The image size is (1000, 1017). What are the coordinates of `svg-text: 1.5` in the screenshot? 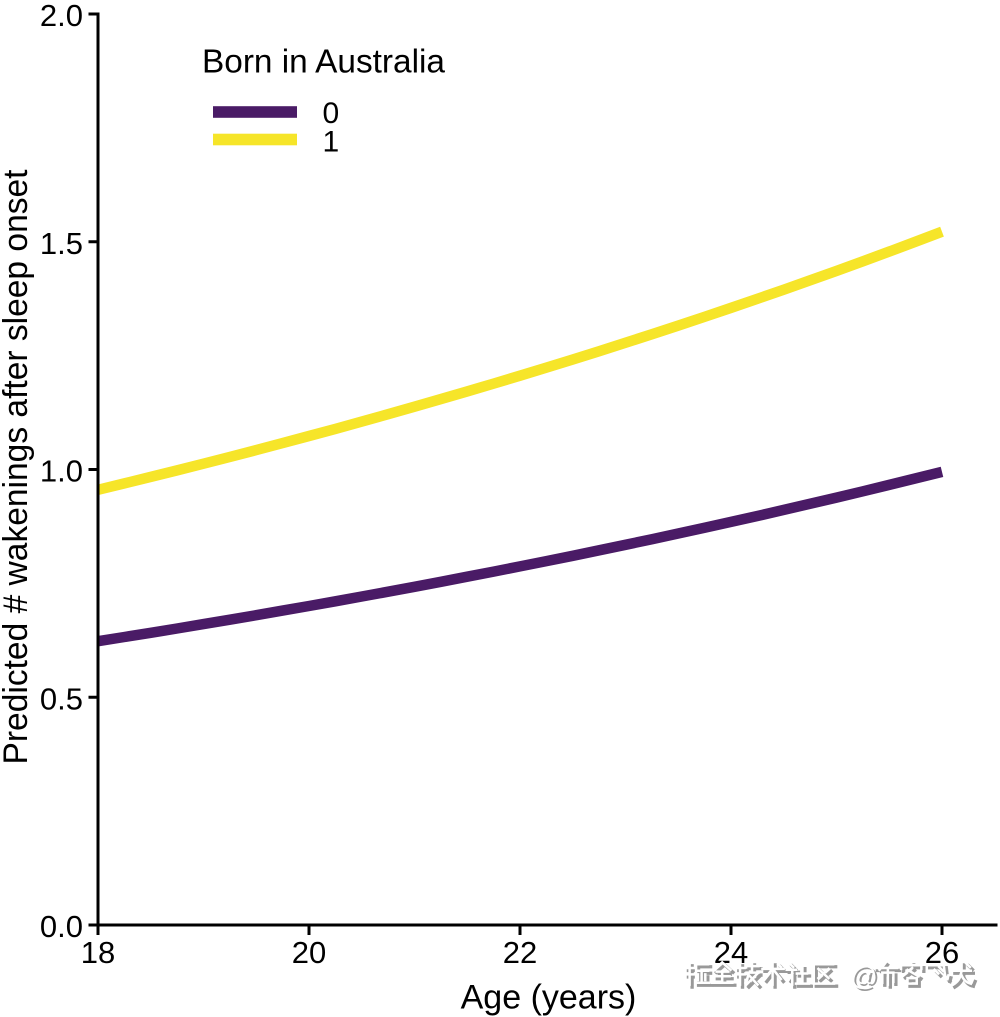 It's located at (61, 243).